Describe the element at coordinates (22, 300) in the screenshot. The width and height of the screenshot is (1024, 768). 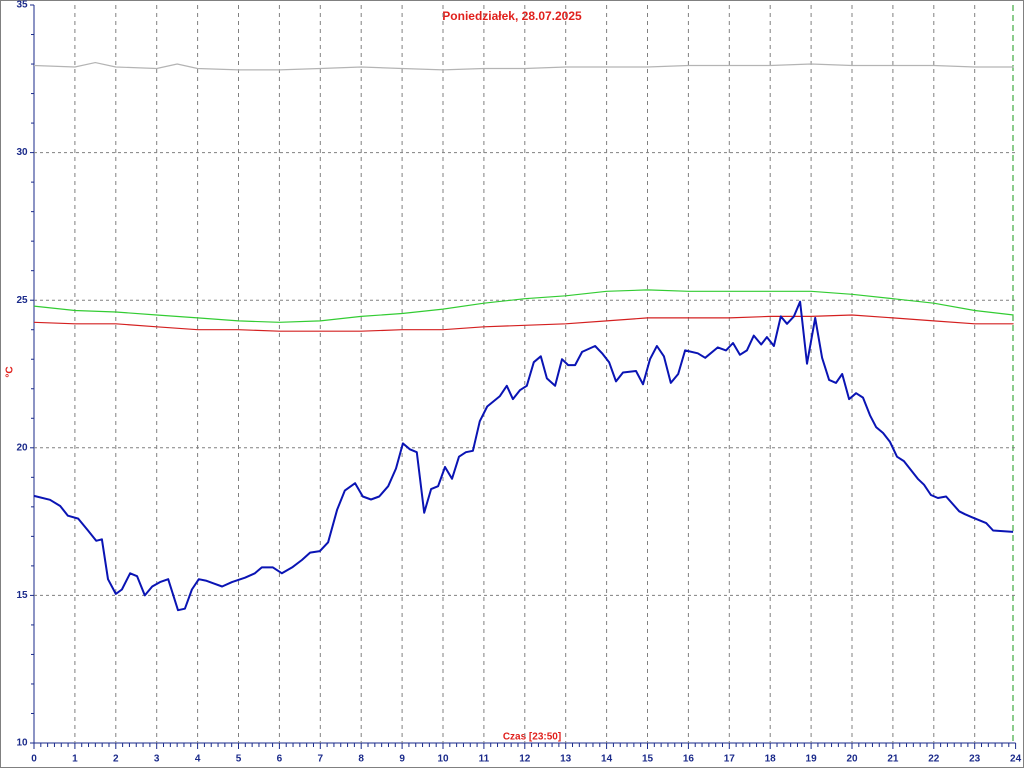
I see `y-tick-label: 25` at that location.